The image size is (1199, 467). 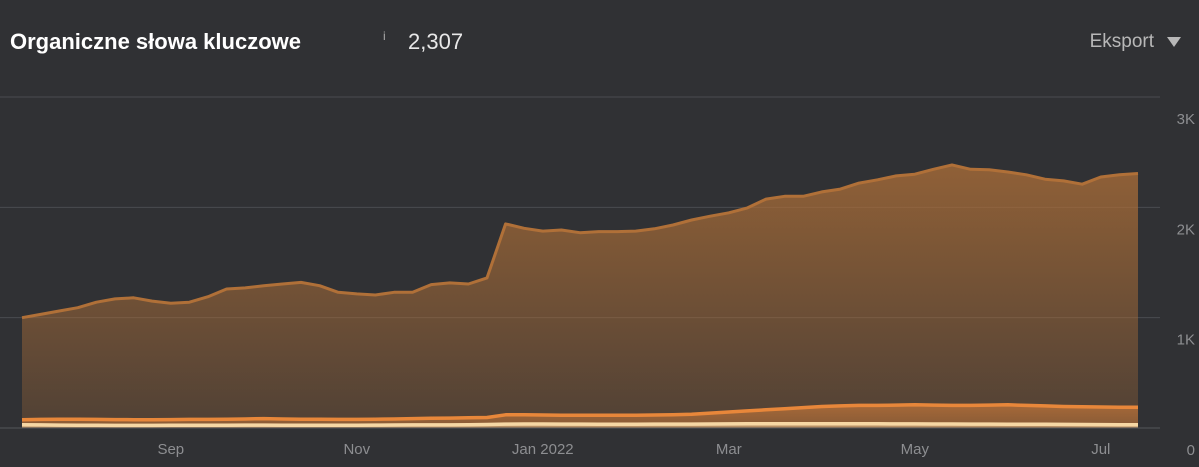 What do you see at coordinates (170, 449) in the screenshot?
I see `x-tick-label: Sep` at bounding box center [170, 449].